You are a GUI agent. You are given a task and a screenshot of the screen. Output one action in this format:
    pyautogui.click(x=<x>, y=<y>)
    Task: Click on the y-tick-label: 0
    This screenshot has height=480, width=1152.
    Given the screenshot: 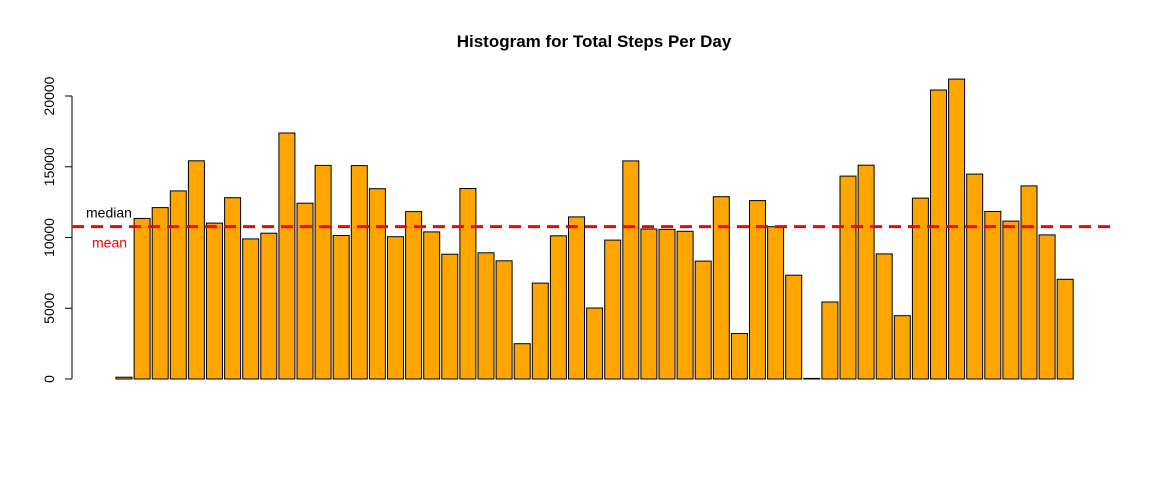 What is the action you would take?
    pyautogui.click(x=49, y=379)
    